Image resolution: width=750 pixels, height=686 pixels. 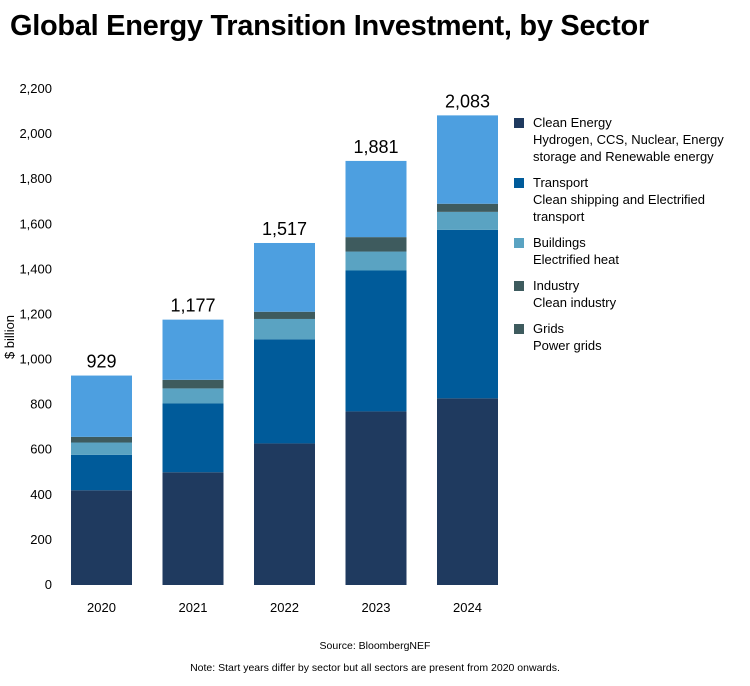 I want to click on legend-text: Grids Power grids, so click(x=567, y=337).